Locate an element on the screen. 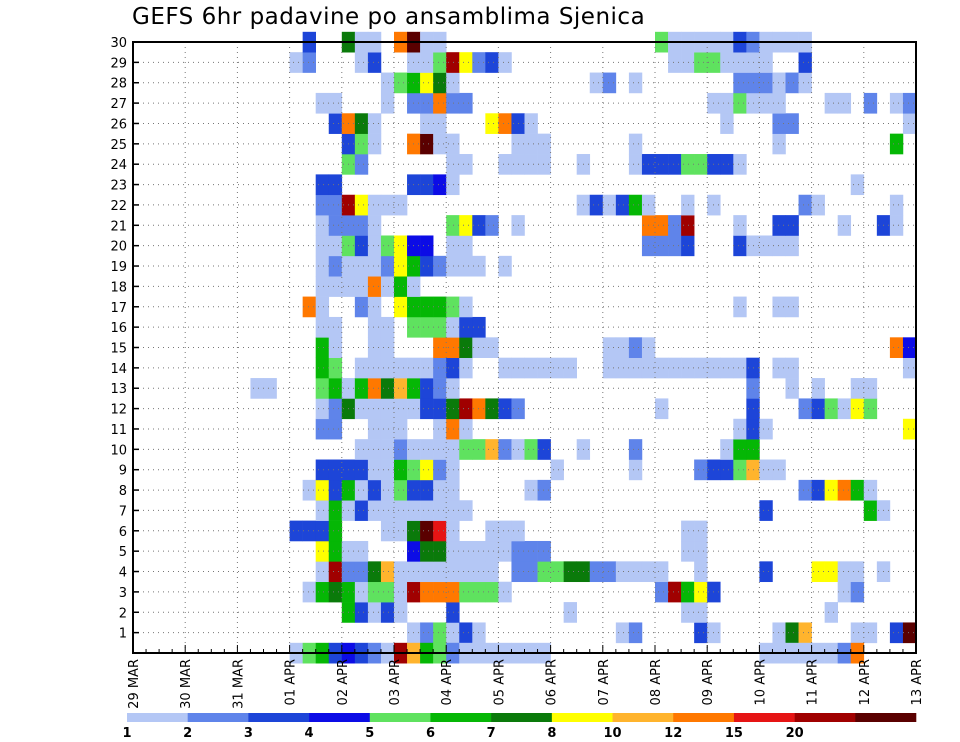 The width and height of the screenshot is (960, 742). y-tick-label: 20 is located at coordinates (118, 247).